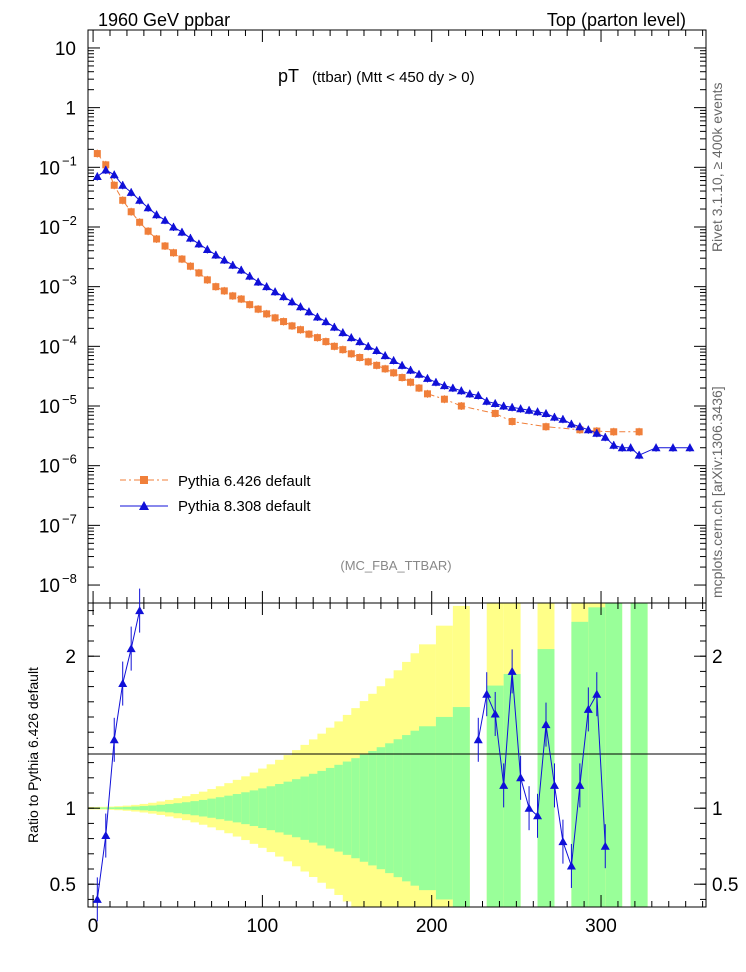  What do you see at coordinates (63, 885) in the screenshot?
I see `ratio-ytick-label: 0.5` at bounding box center [63, 885].